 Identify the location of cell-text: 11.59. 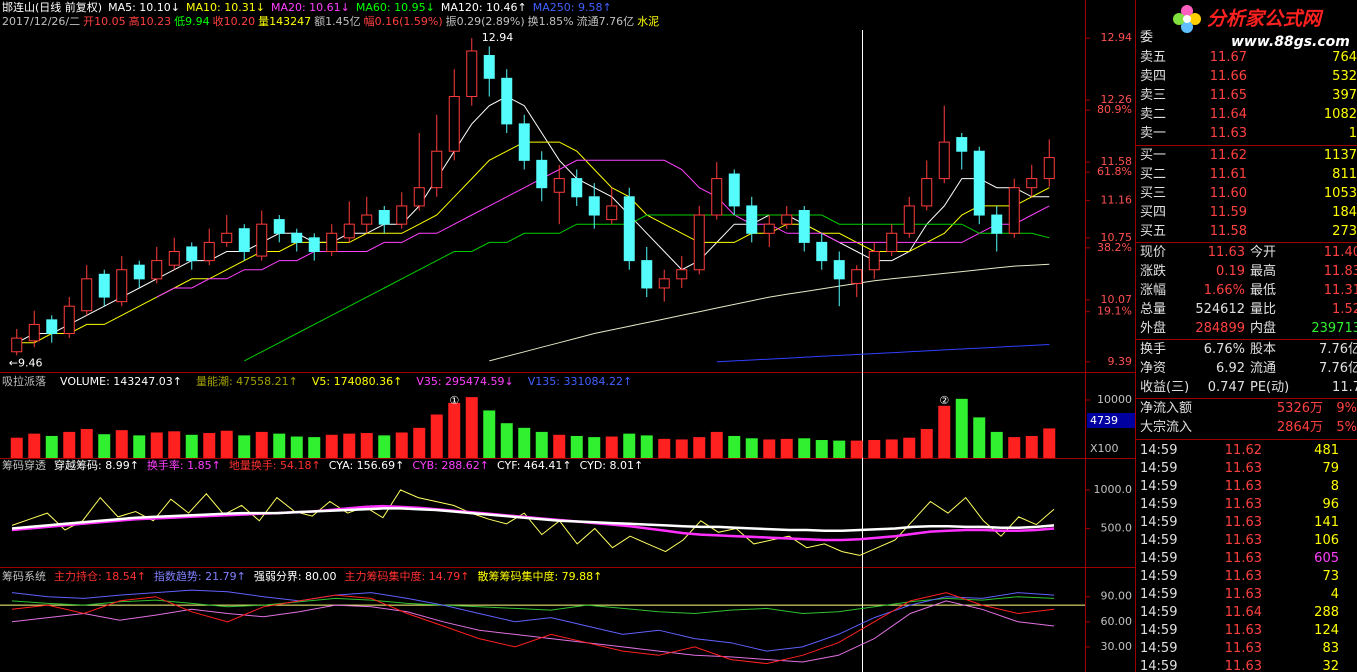
(1228, 212).